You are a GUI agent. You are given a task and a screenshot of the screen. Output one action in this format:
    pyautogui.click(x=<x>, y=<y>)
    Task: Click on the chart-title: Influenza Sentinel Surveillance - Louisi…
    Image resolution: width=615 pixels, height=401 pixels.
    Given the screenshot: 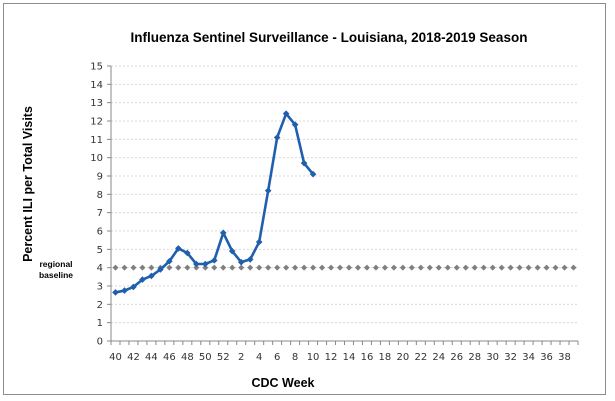 What is the action you would take?
    pyautogui.click(x=329, y=37)
    